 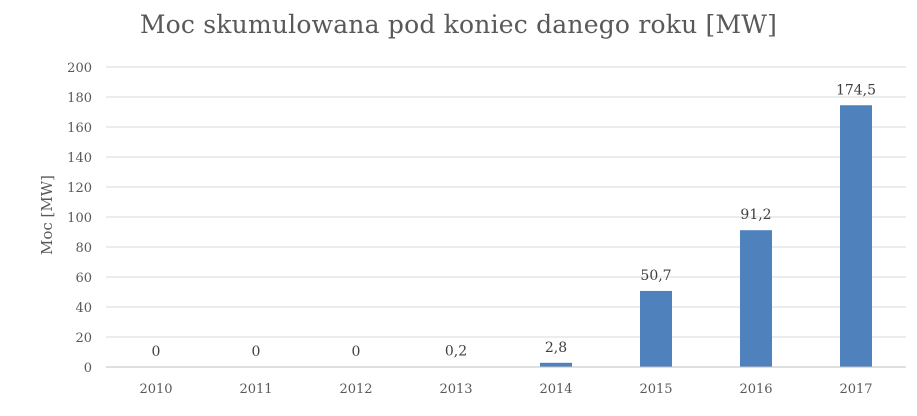 I want to click on x-tick-label-2016: 2016, so click(x=755, y=389).